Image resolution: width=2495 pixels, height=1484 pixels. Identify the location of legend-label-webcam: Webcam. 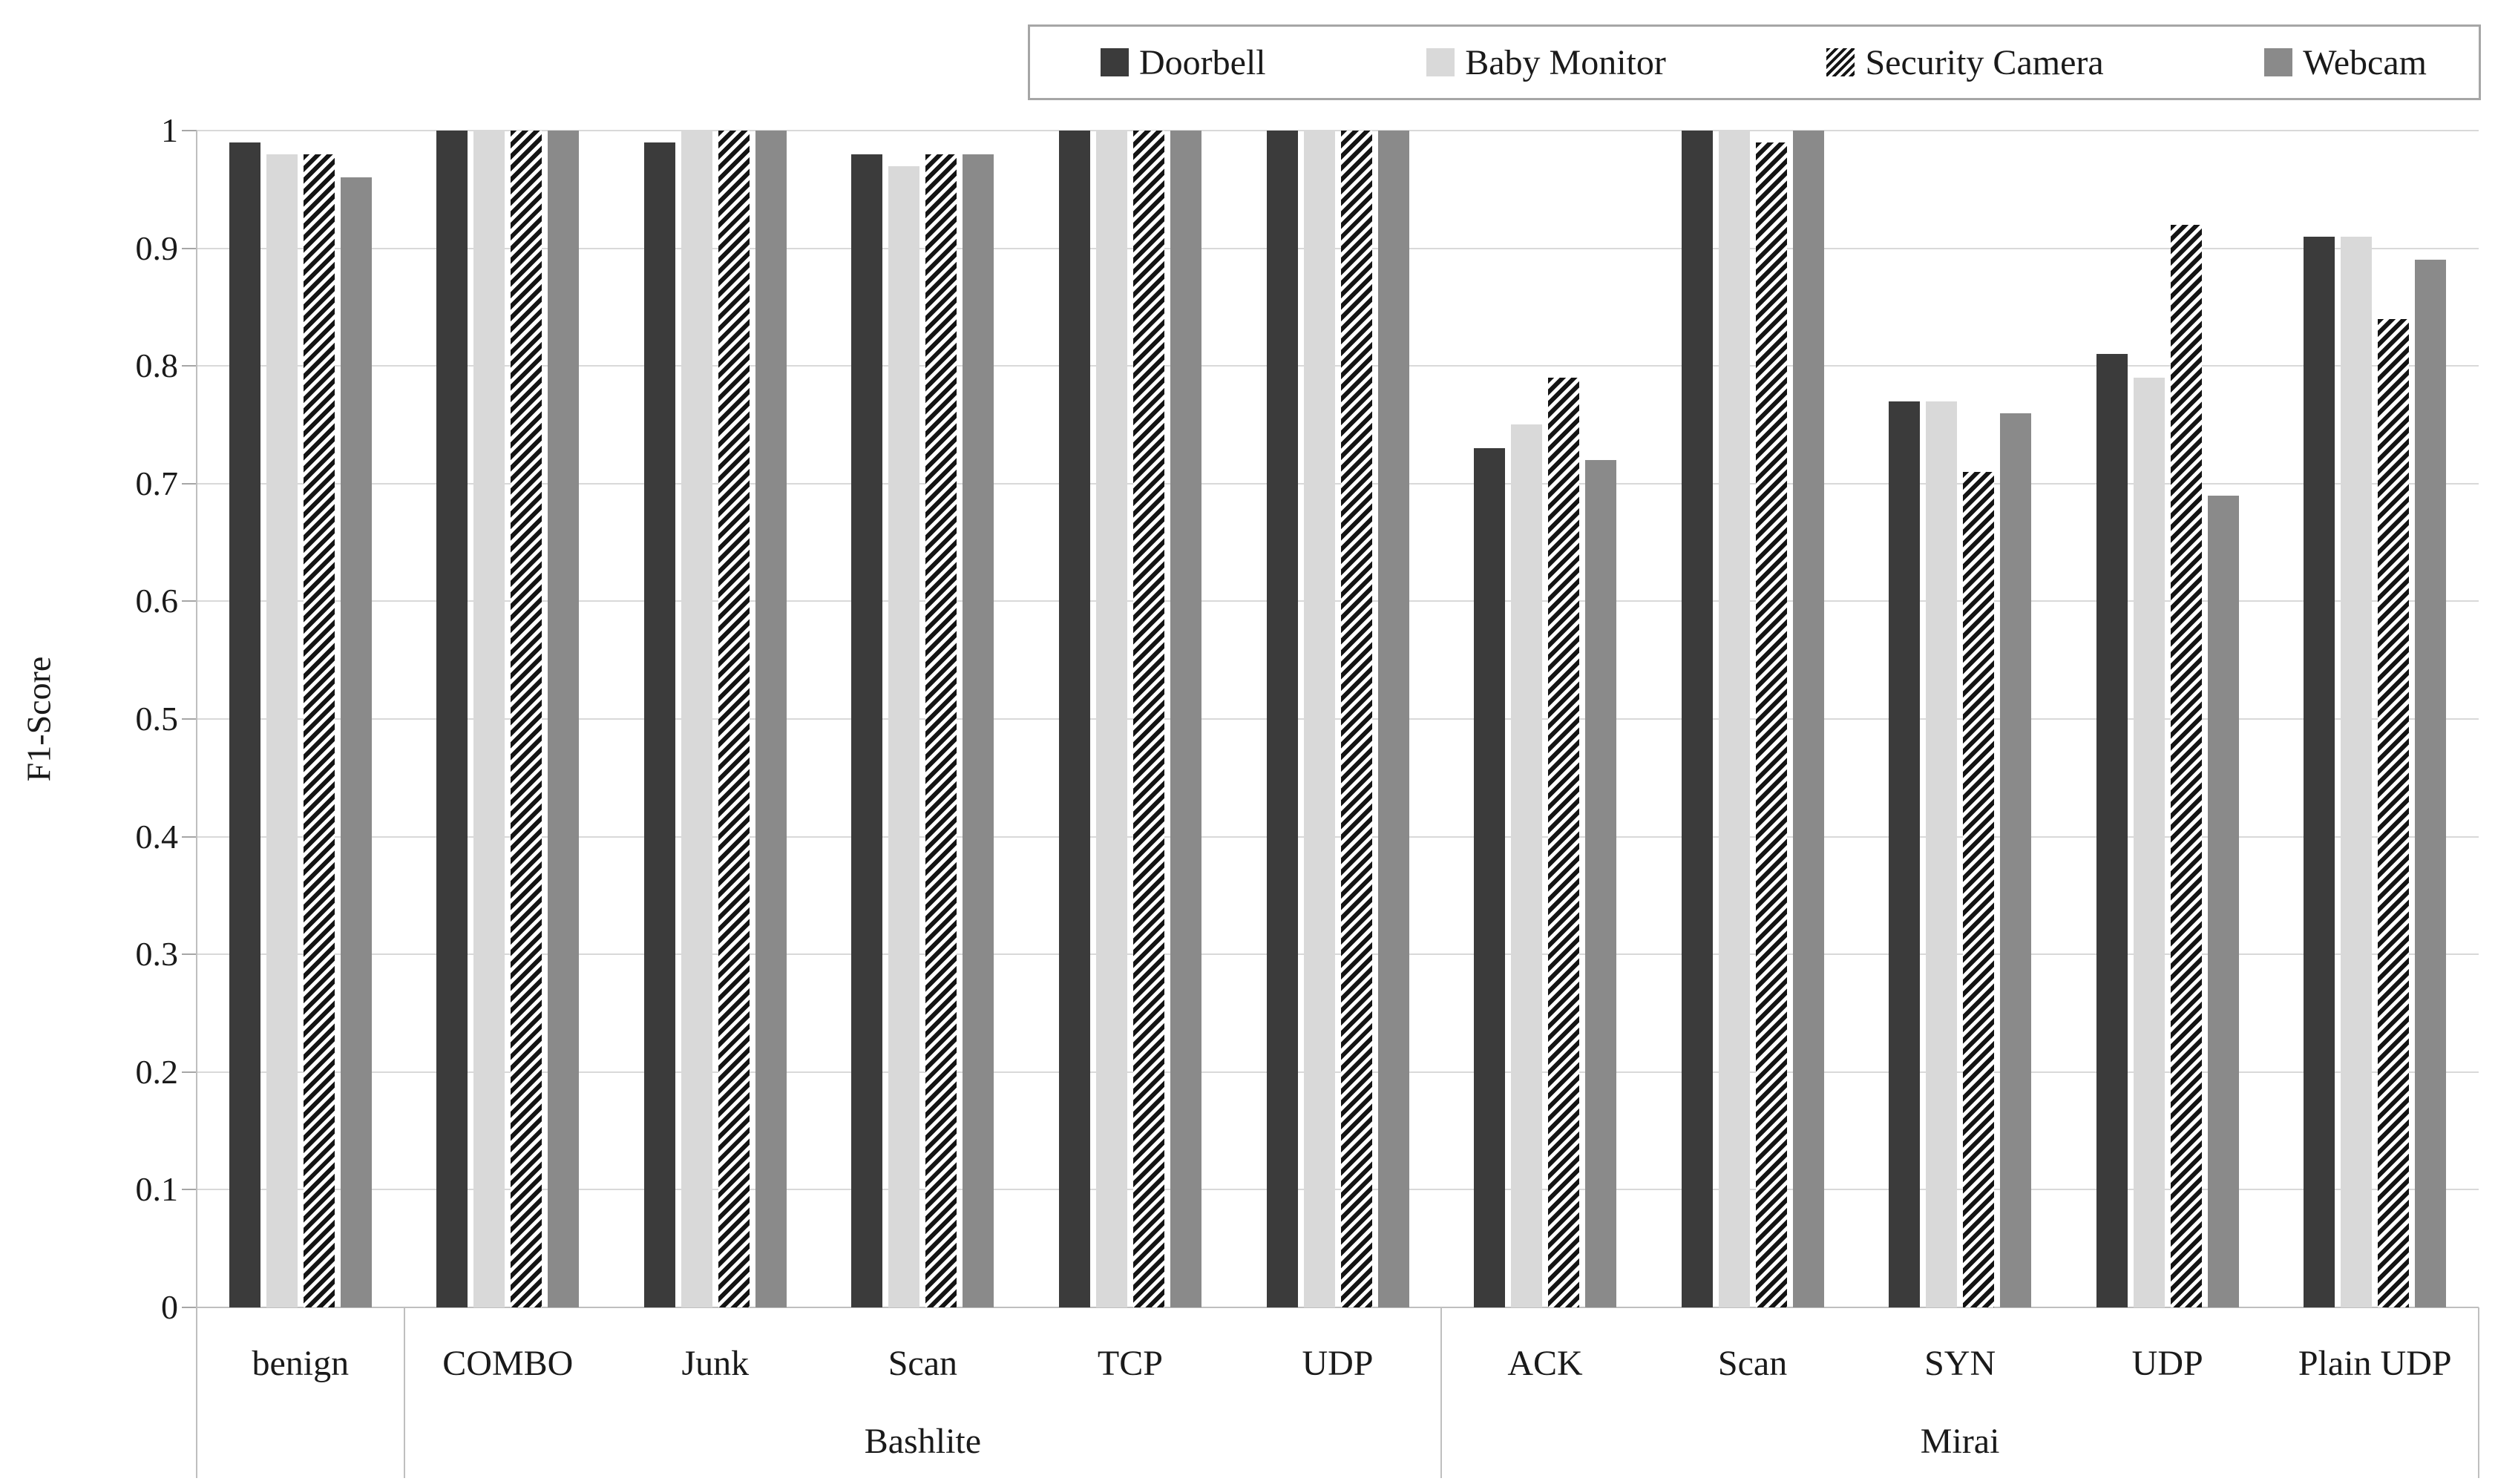
(2365, 62).